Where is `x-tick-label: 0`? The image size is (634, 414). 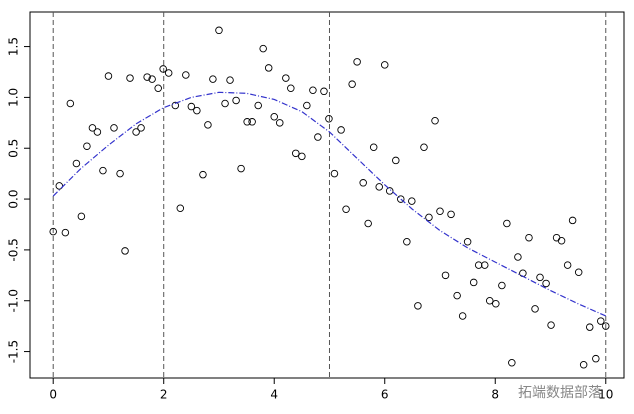 x-tick-label: 0 is located at coordinates (53, 395).